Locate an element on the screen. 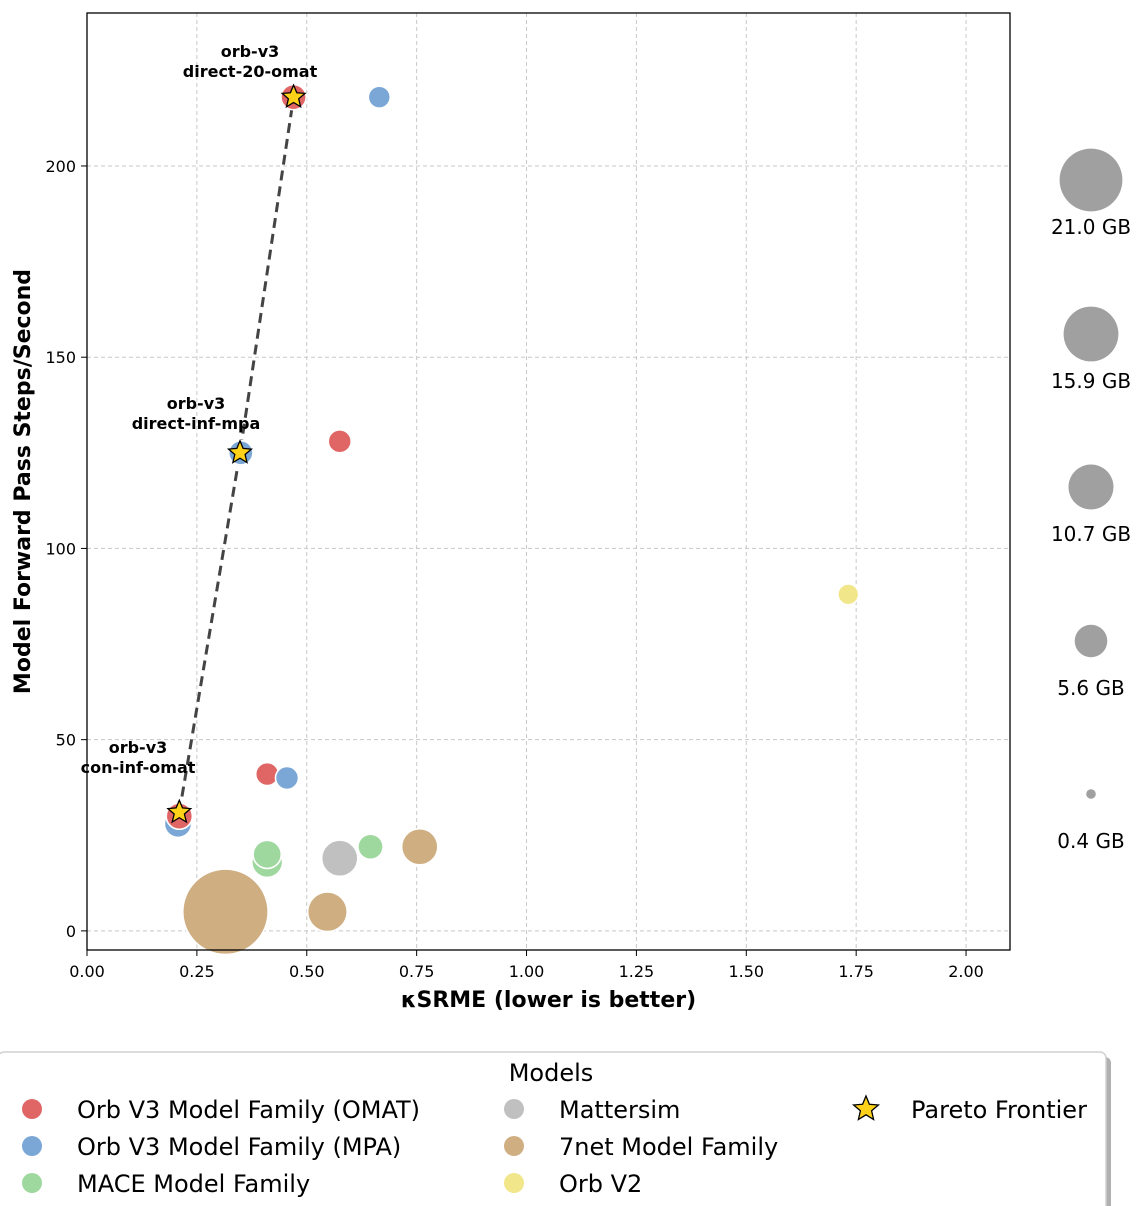 Image resolution: width=1137 pixels, height=1206 pixels. legend-label-orbv2: Orb V2 is located at coordinates (600, 1184).